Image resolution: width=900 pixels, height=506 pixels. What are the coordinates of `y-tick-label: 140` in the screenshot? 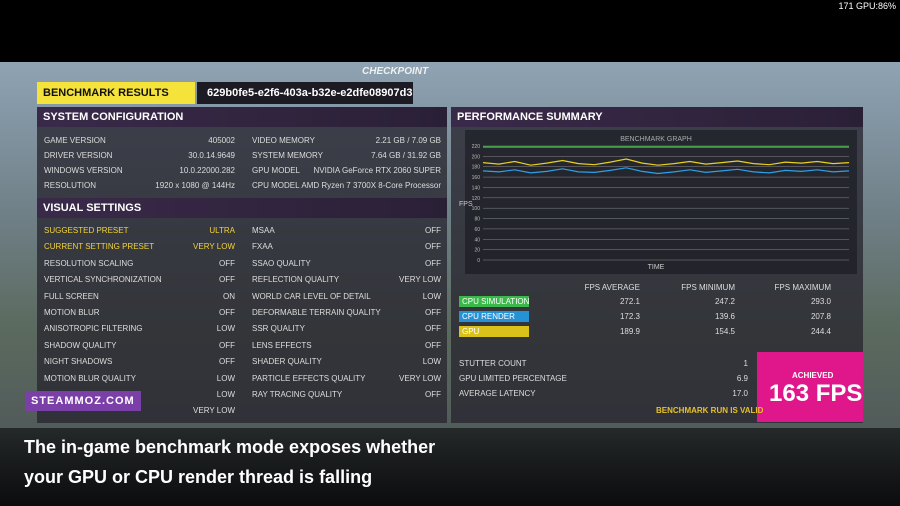 It's located at (476, 188).